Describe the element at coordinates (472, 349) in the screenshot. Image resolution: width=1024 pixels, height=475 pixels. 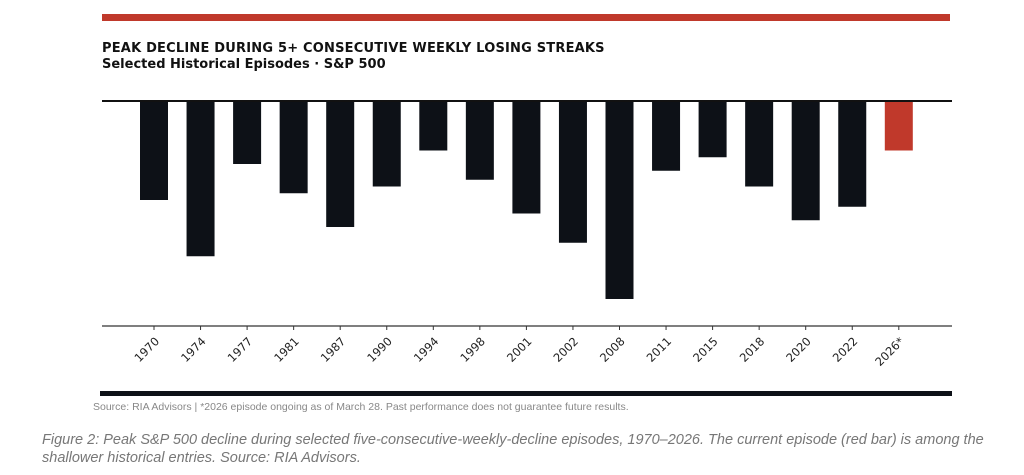
I see `x-tick-label: 1998` at that location.